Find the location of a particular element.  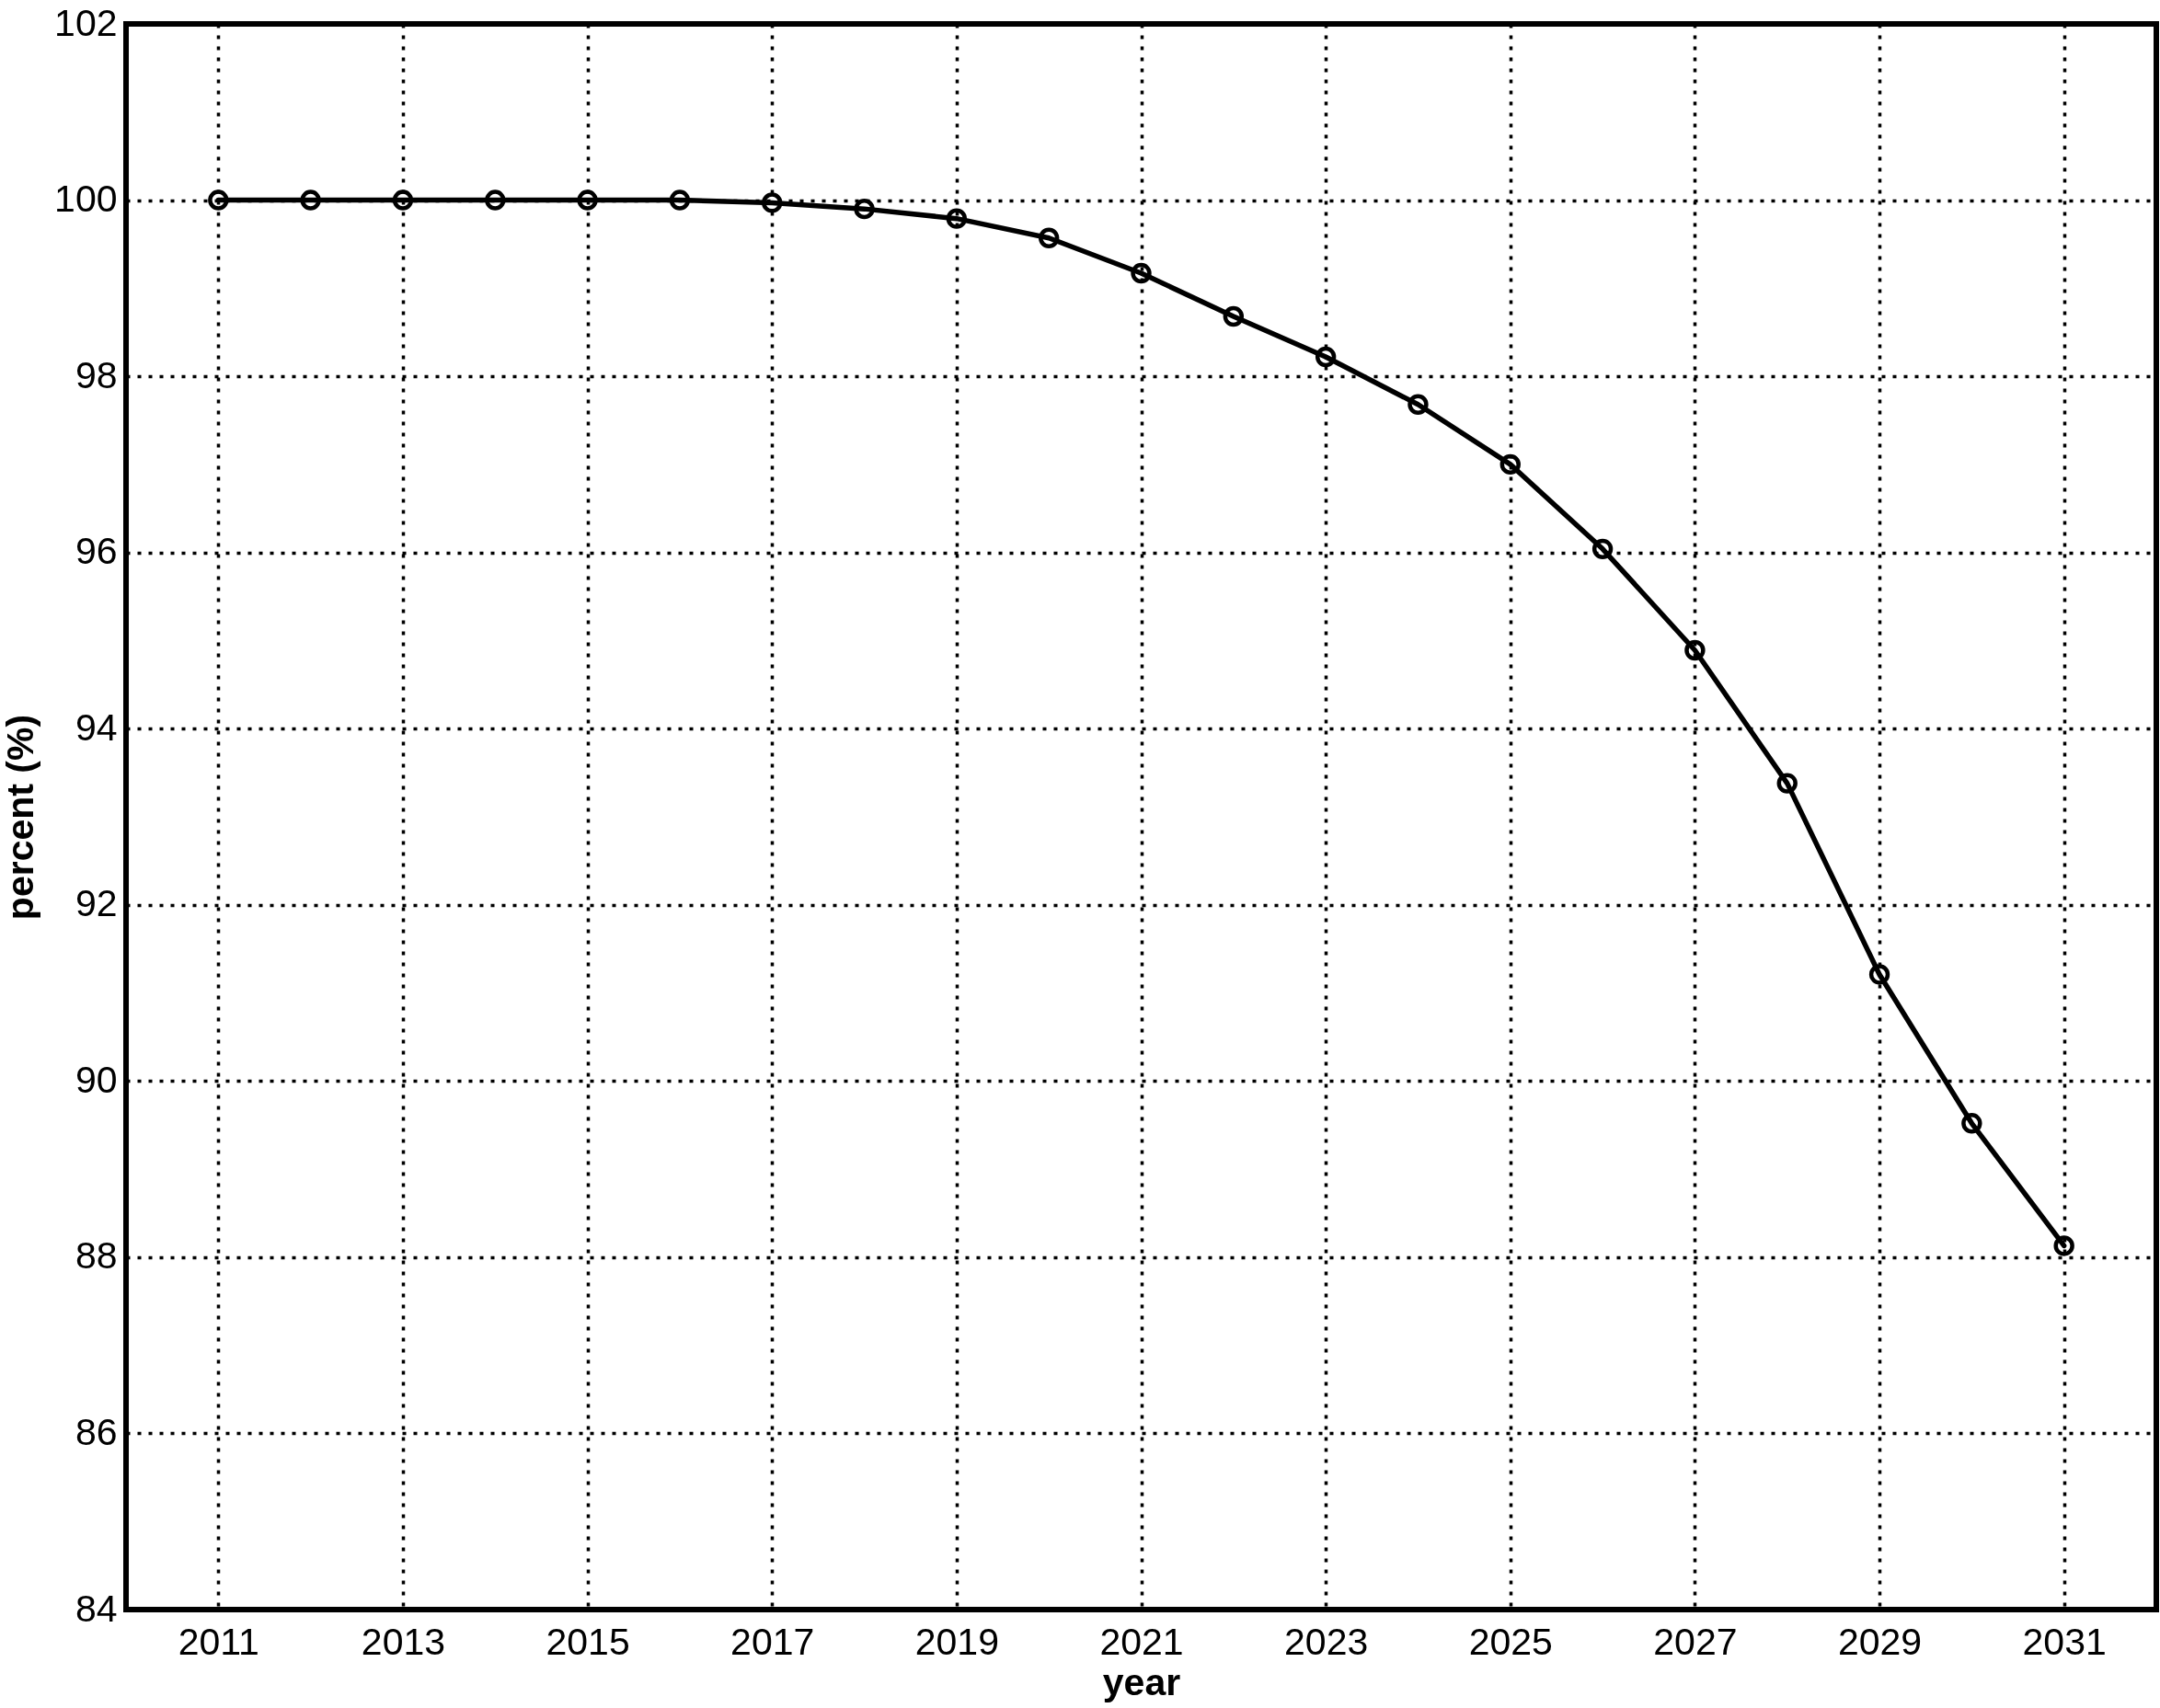

x-tick-label: 2025 is located at coordinates (1510, 1641).